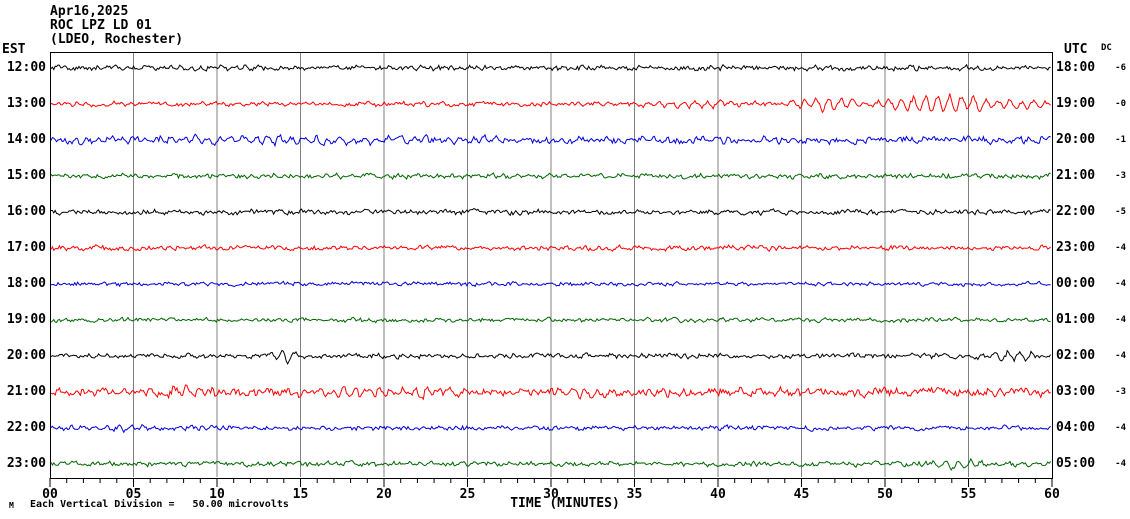 Image resolution: width=1130 pixels, height=519 pixels. Describe the element at coordinates (1076, 391) in the screenshot. I see `right-hour-label: 03:00` at that location.